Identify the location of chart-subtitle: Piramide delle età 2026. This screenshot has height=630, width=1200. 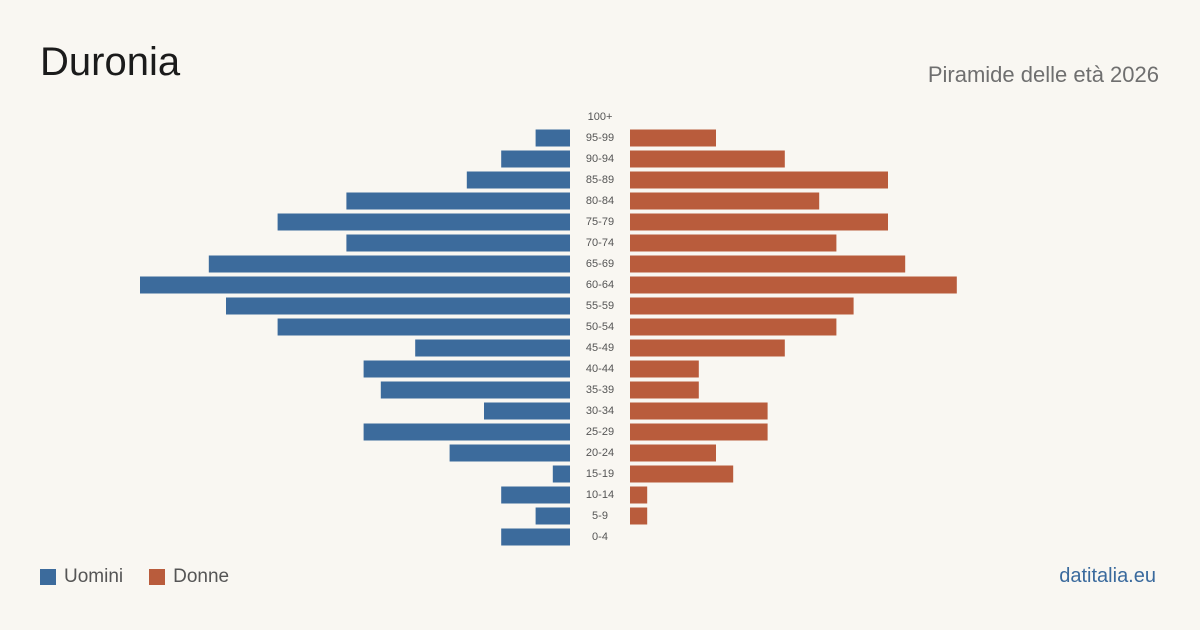
(1043, 74).